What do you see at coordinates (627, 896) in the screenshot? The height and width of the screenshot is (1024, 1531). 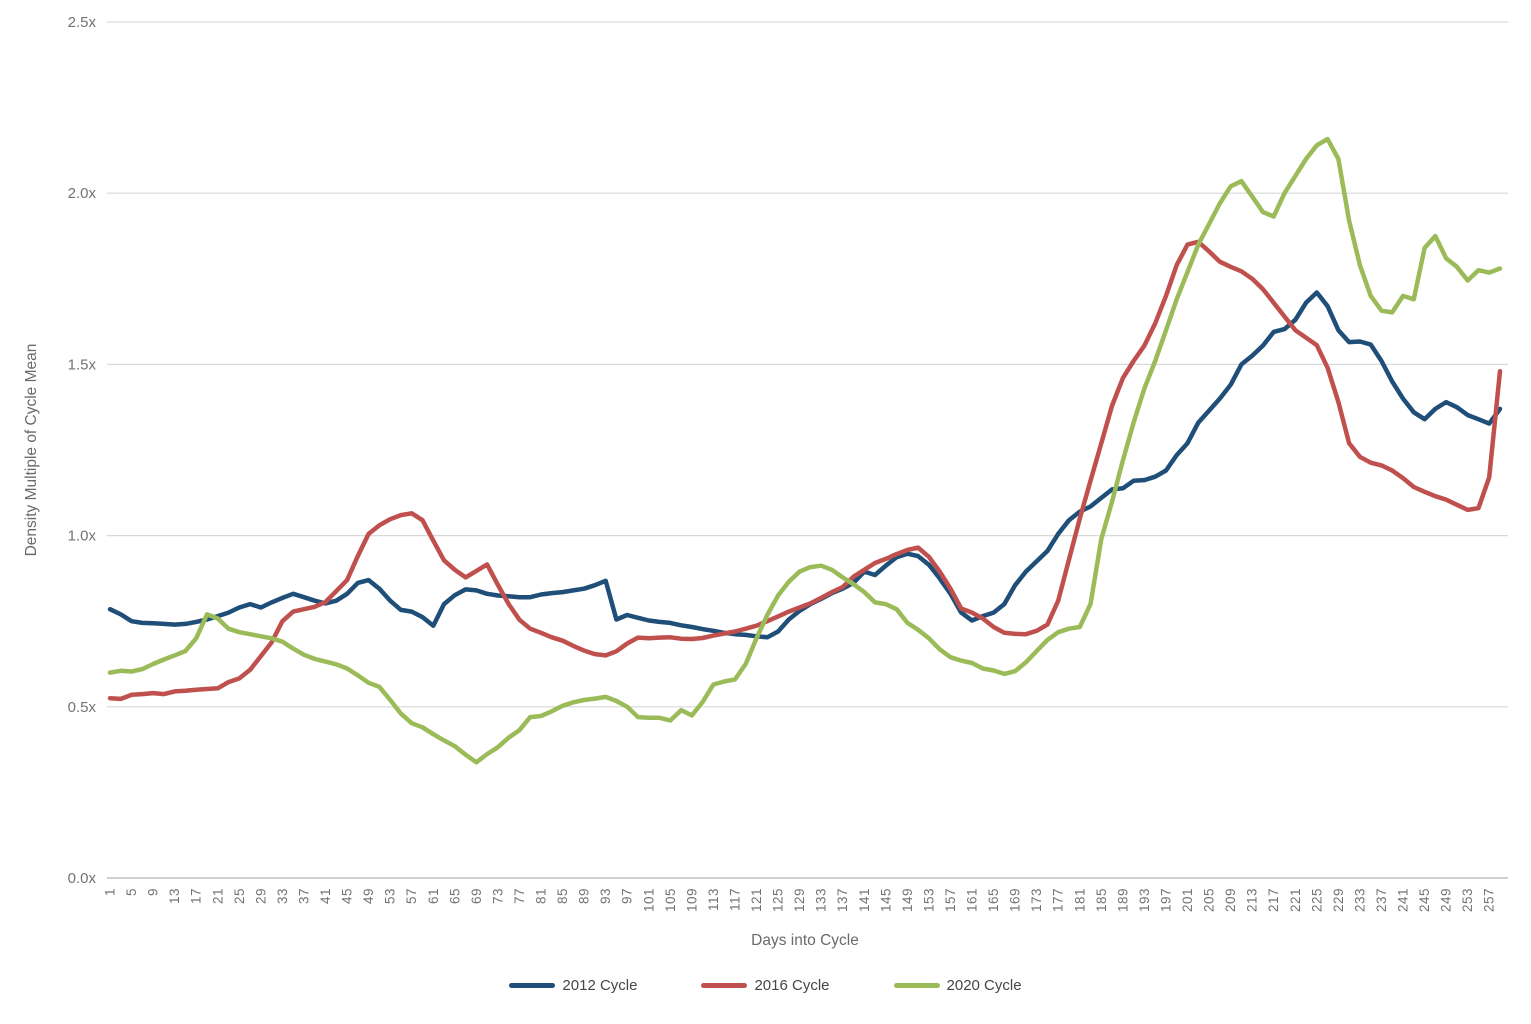 I see `x-tick-label: 97` at bounding box center [627, 896].